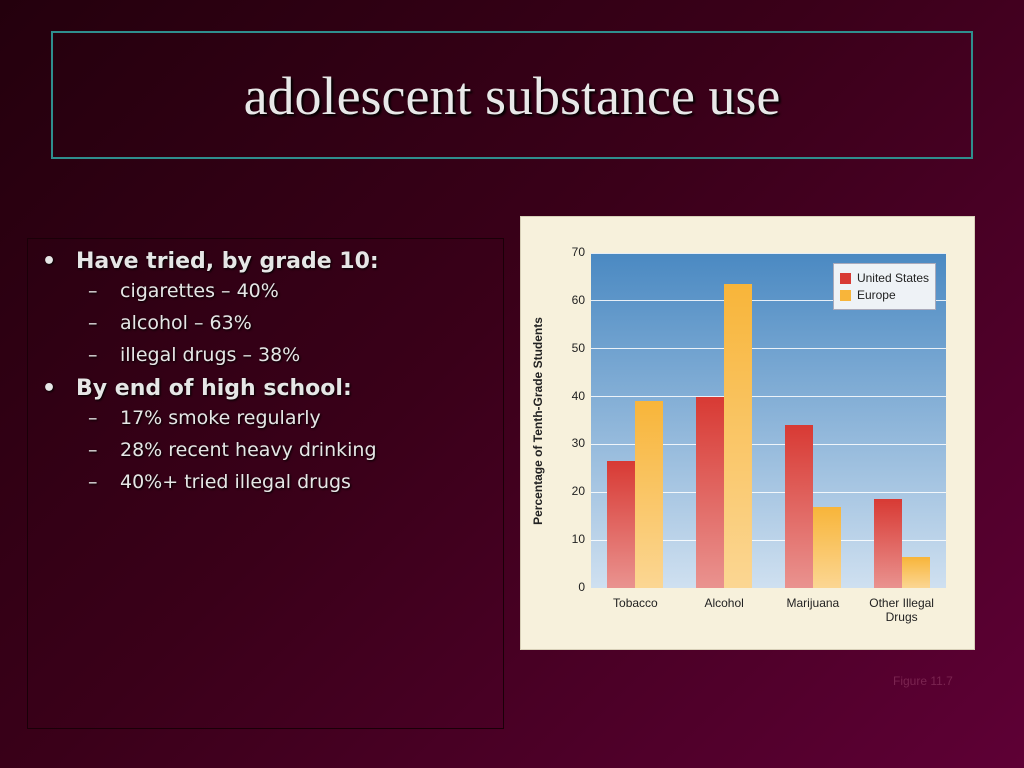 The height and width of the screenshot is (768, 1024). Describe the element at coordinates (578, 539) in the screenshot. I see `y-tick-label: 10` at that location.